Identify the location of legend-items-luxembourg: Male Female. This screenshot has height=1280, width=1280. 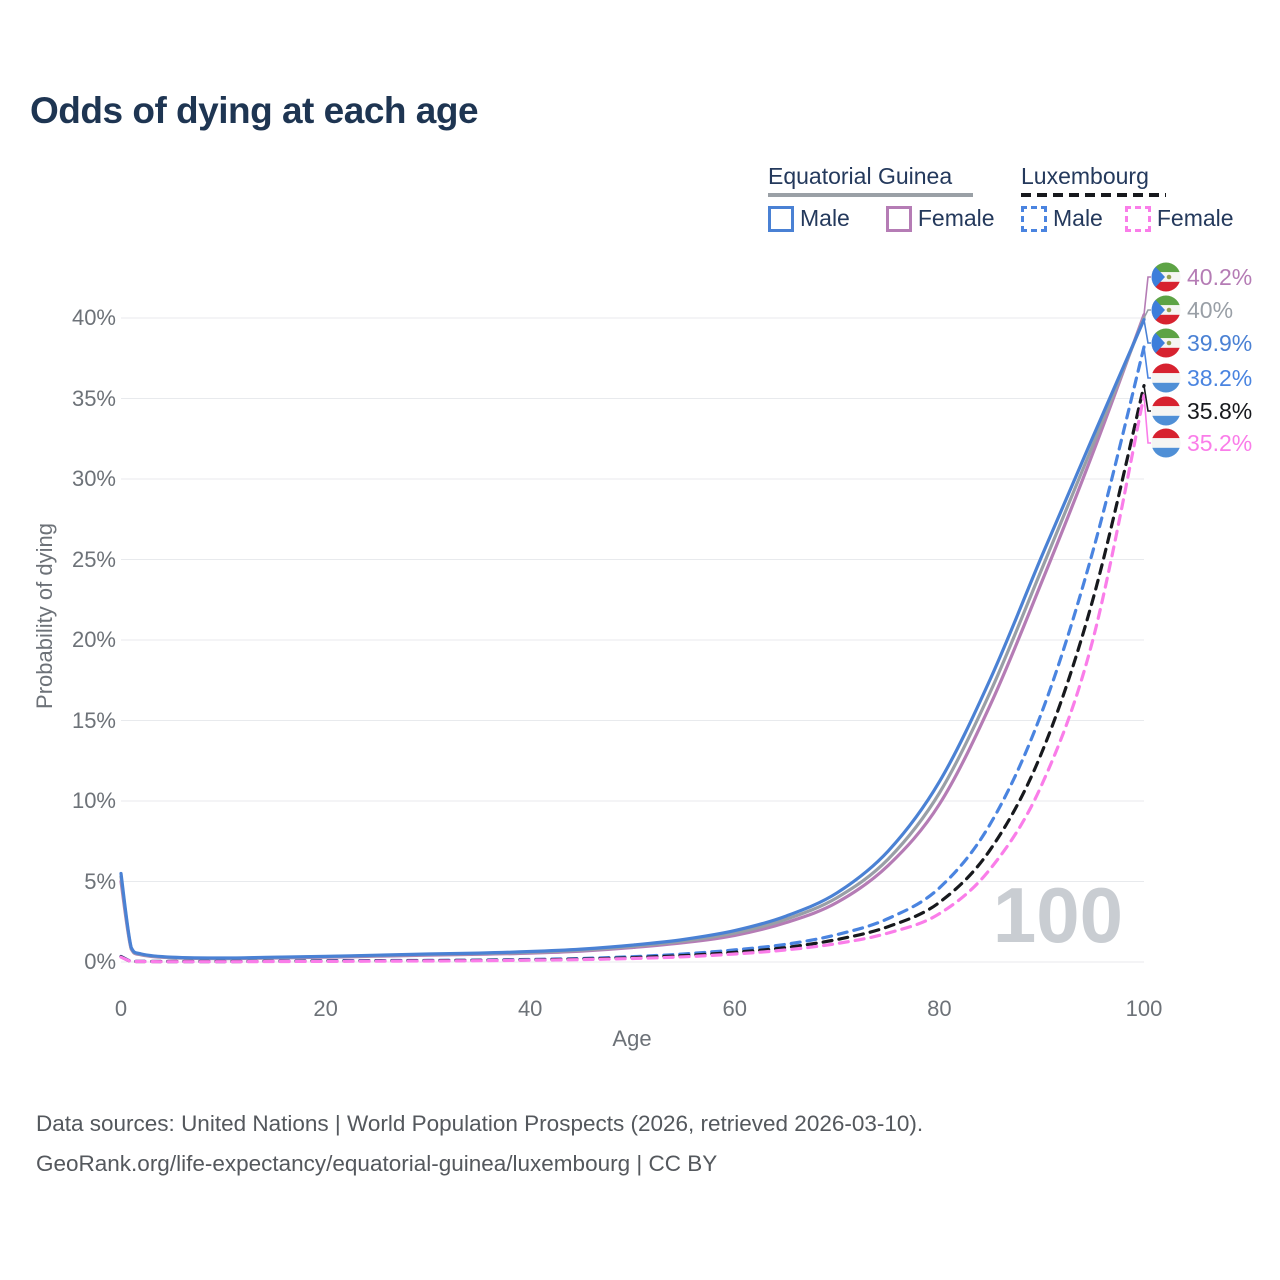
(1127, 218).